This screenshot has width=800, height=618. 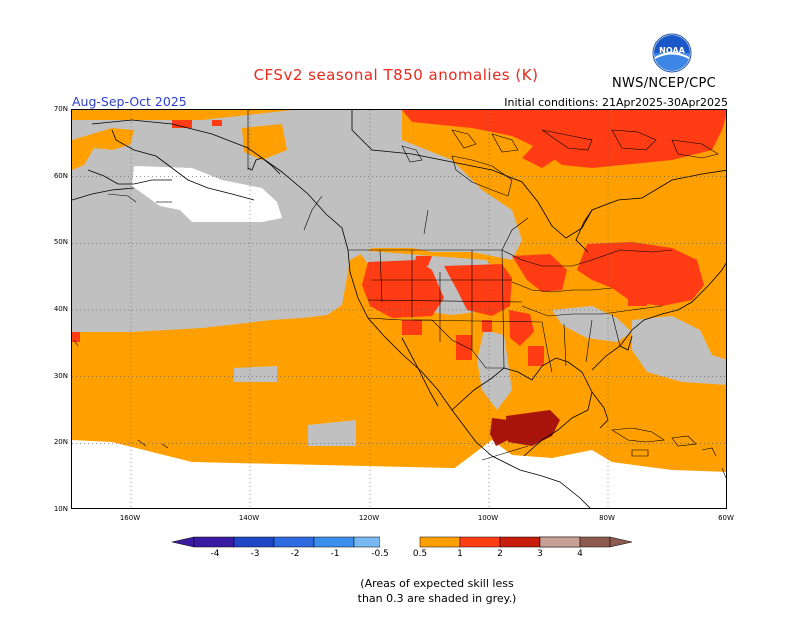 I want to click on map-title: CFSv2 seasonal T850 anomalies (K), so click(x=396, y=75).